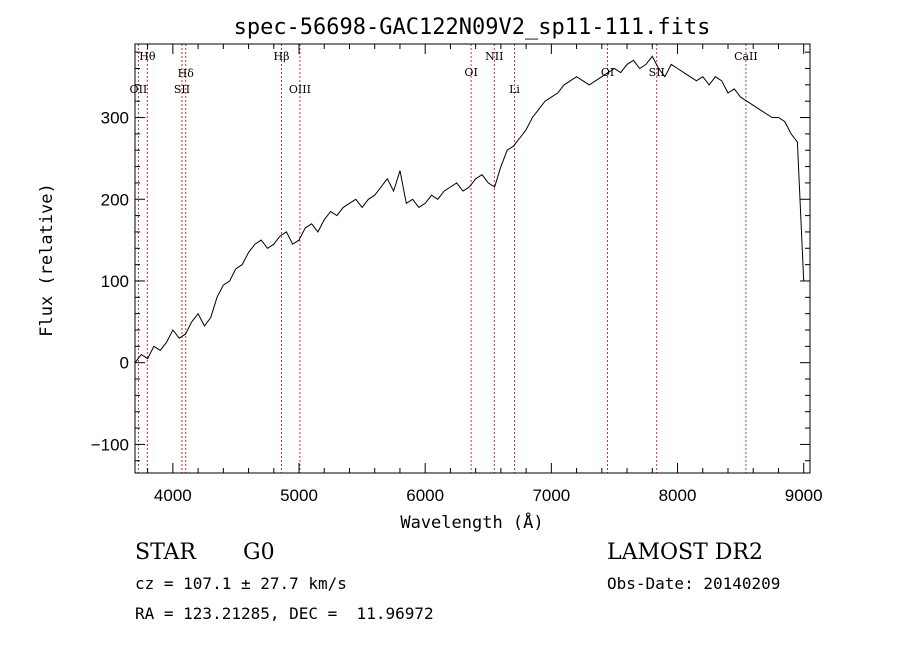  What do you see at coordinates (115, 281) in the screenshot?
I see `y-tick-label: 100` at bounding box center [115, 281].